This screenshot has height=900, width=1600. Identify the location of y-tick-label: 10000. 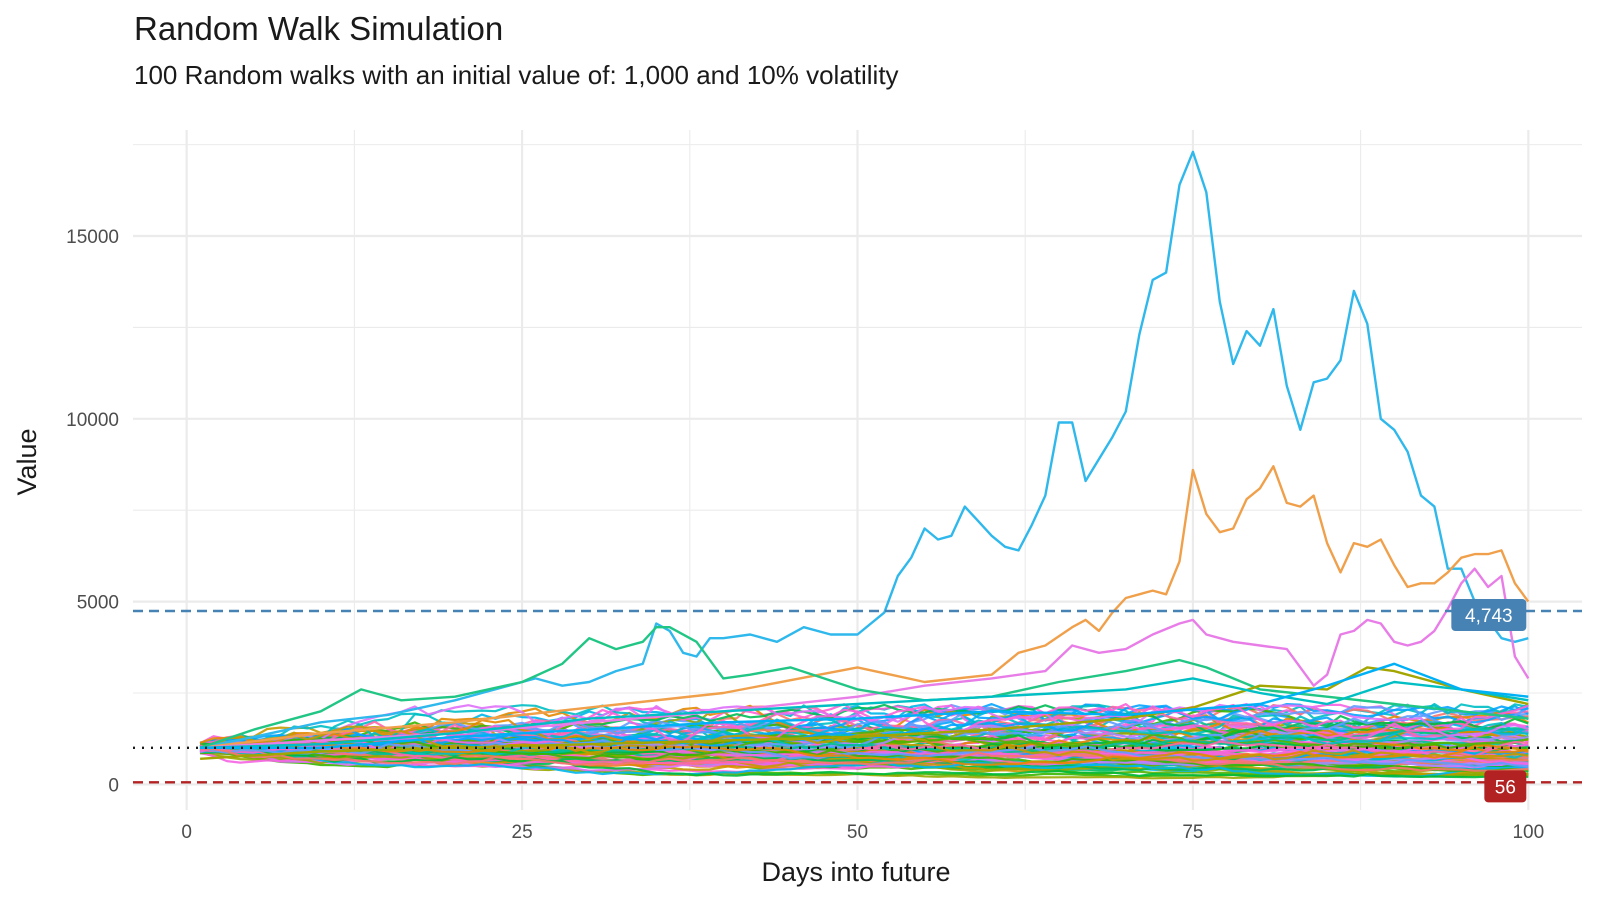
(92, 420).